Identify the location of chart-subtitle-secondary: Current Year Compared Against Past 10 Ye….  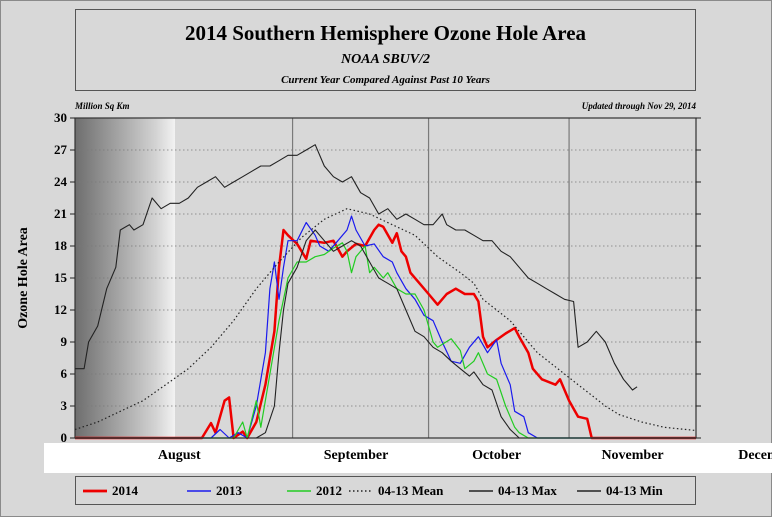
(385, 80).